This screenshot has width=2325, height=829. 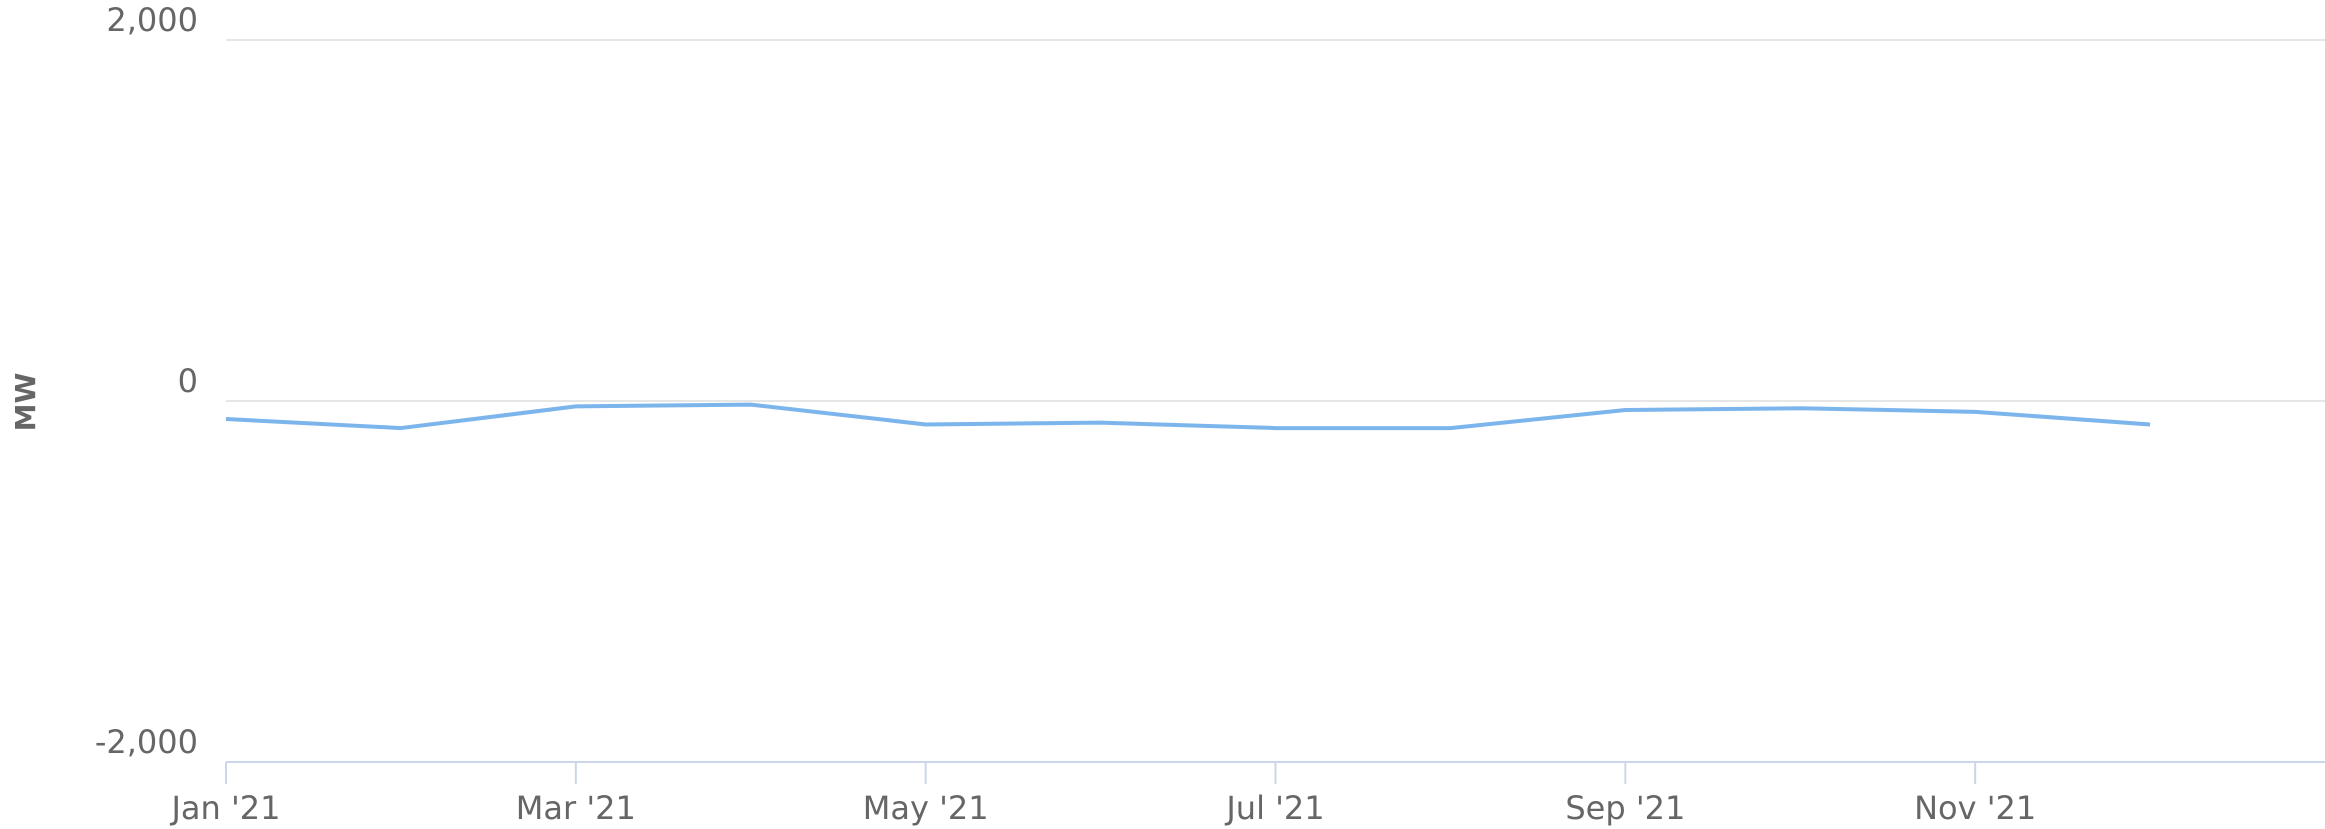 I want to click on x-tick-label: Jul '21, so click(x=1274, y=808).